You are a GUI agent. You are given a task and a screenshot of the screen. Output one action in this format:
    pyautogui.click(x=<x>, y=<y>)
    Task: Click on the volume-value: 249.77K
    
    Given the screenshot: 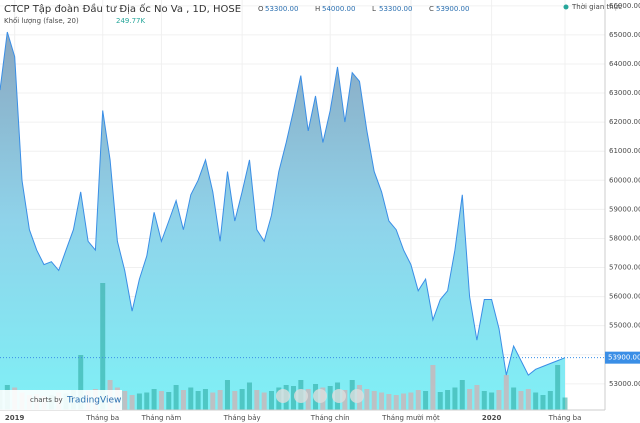 What is the action you would take?
    pyautogui.click(x=130, y=21)
    